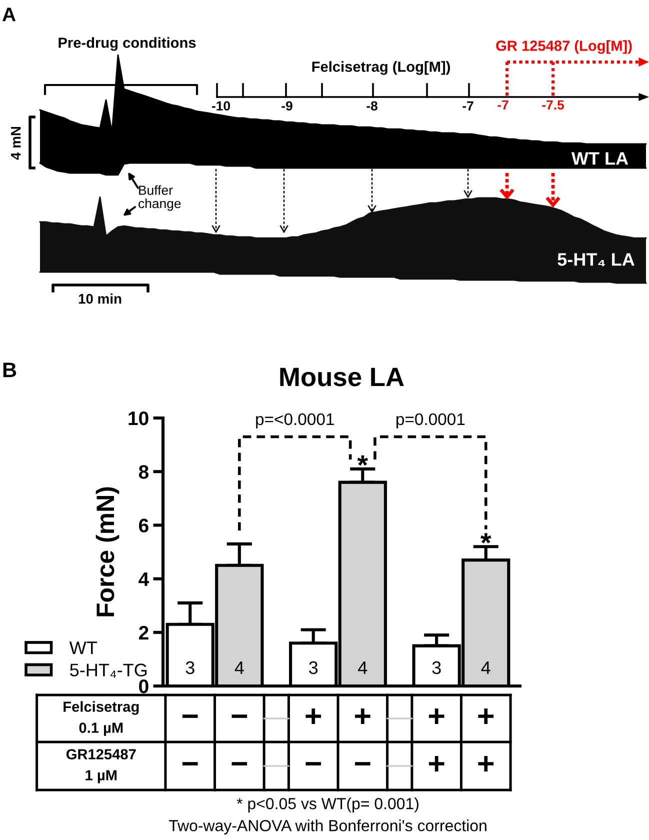 This screenshot has height=840, width=649. I want to click on text: * p<0.05 vs WT(p= 0.001), so click(327, 805).